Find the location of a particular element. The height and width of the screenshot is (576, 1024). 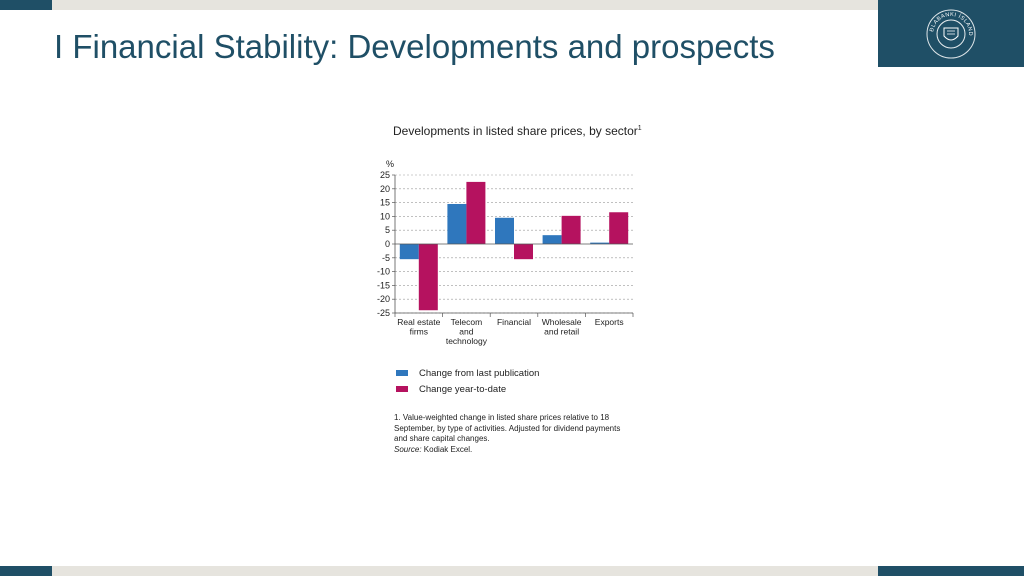

bottom-strip is located at coordinates (512, 571).